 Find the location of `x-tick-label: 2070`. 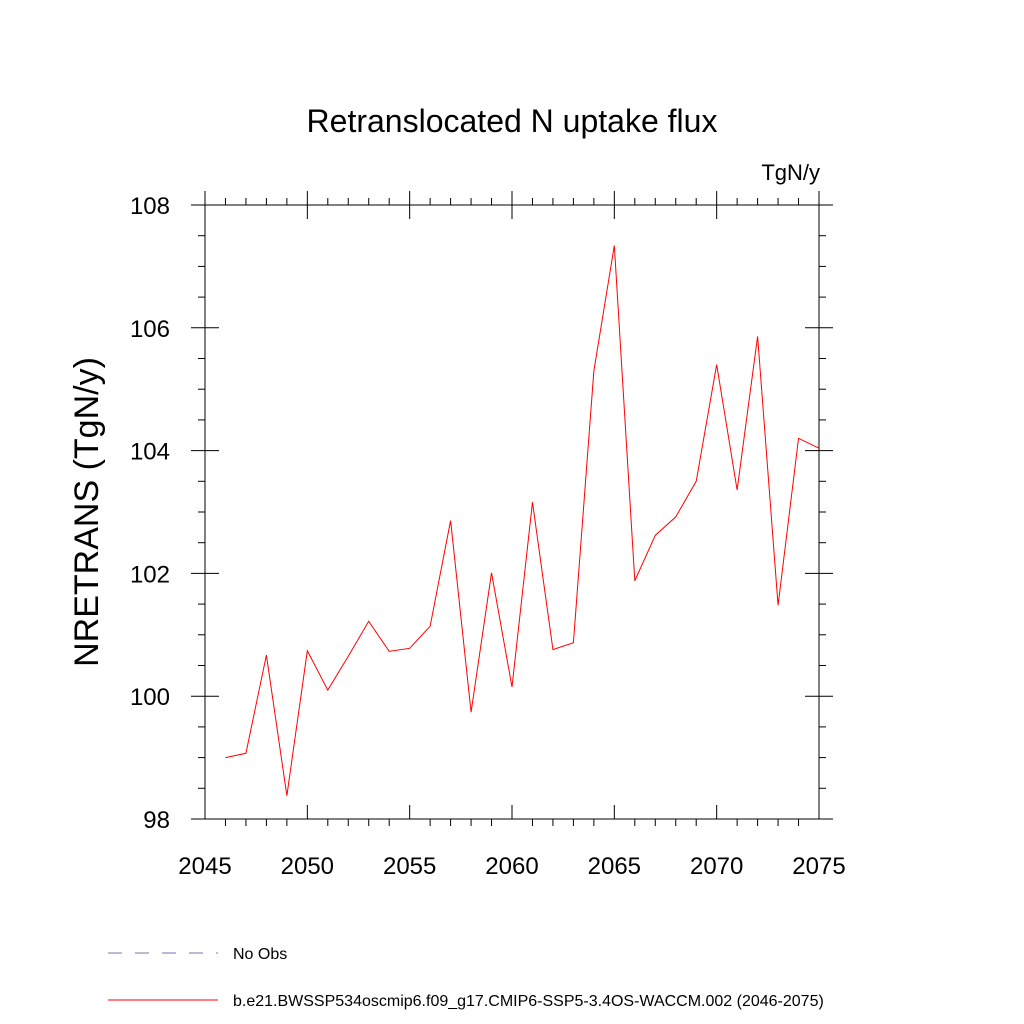

x-tick-label: 2070 is located at coordinates (716, 866).